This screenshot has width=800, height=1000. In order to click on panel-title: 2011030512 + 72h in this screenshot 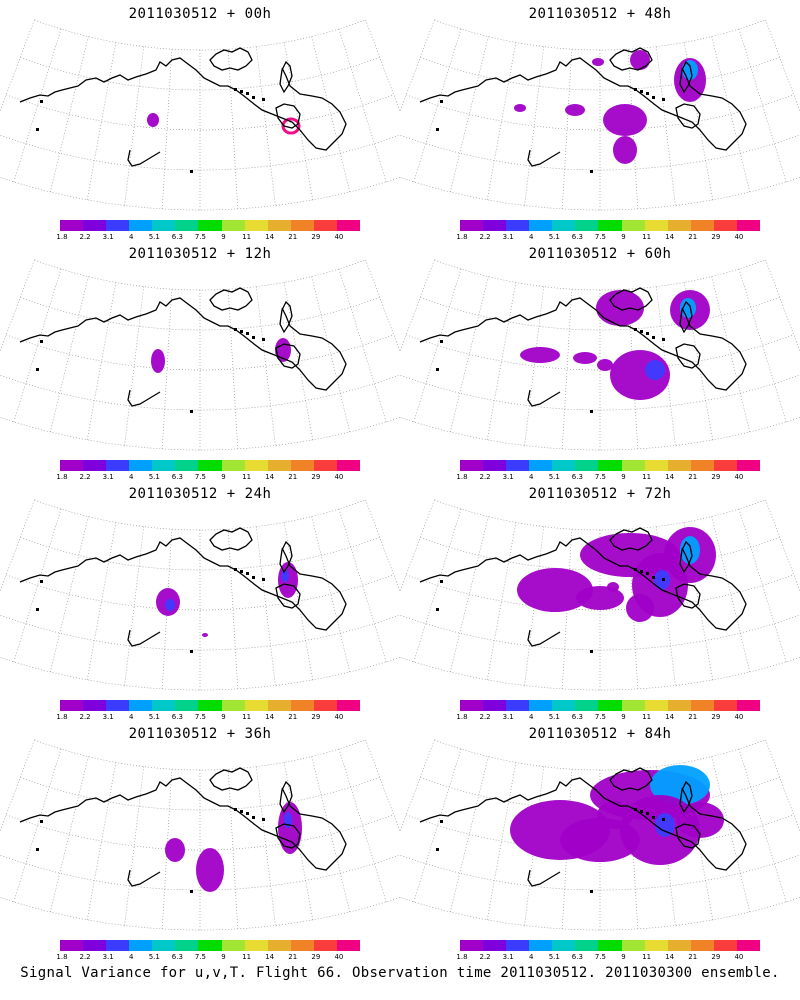, I will do `click(600, 494)`.